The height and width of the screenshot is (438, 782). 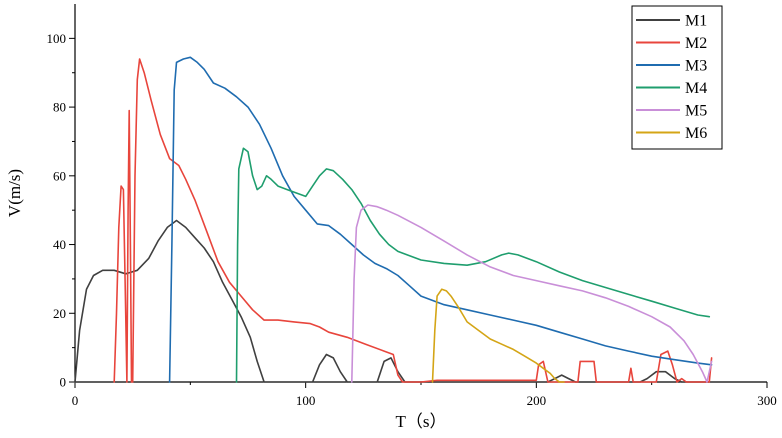 I want to click on y-tick-label: 0, so click(x=63, y=382).